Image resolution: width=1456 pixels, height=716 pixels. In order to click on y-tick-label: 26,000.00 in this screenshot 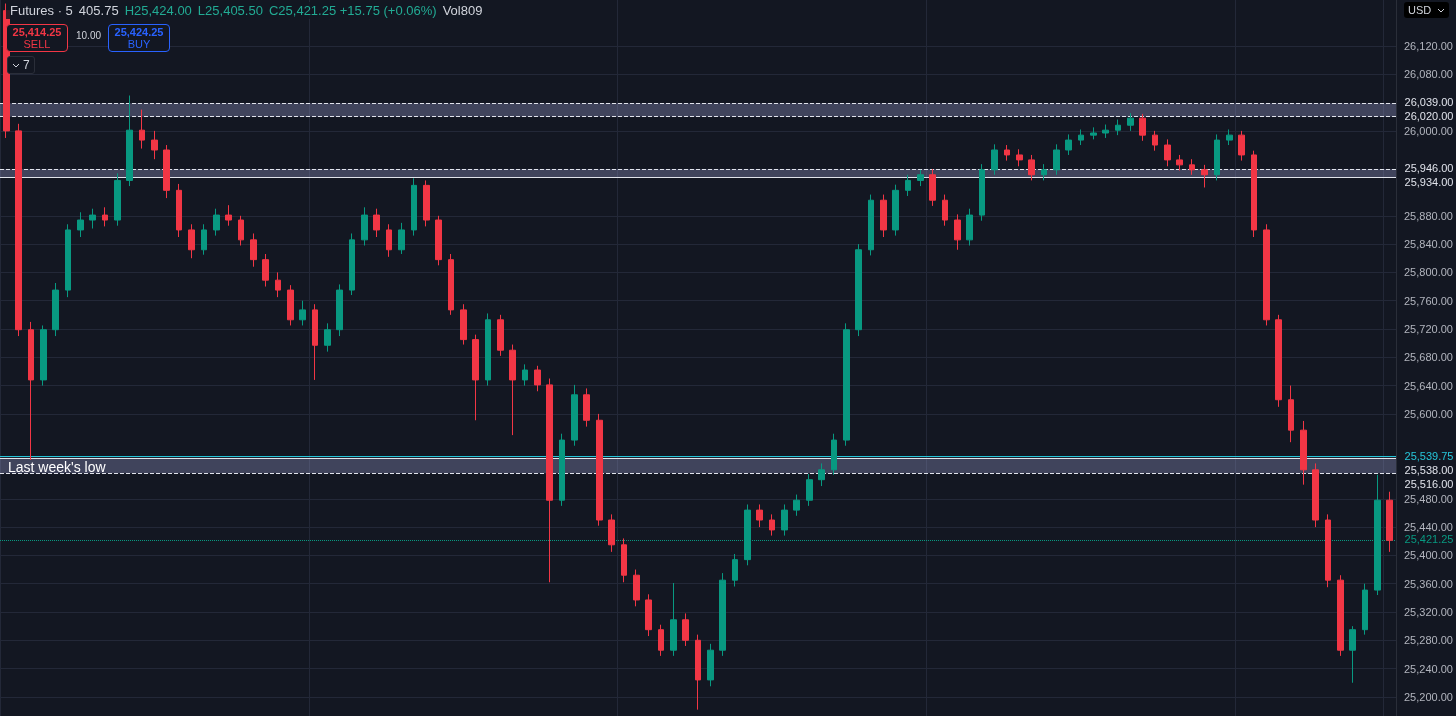, I will do `click(1428, 130)`.